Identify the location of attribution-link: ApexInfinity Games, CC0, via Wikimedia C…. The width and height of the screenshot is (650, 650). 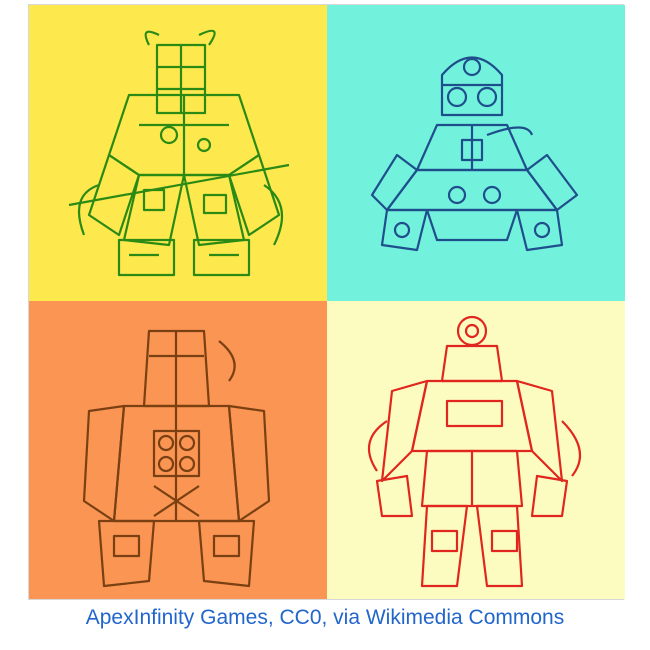
(325, 617).